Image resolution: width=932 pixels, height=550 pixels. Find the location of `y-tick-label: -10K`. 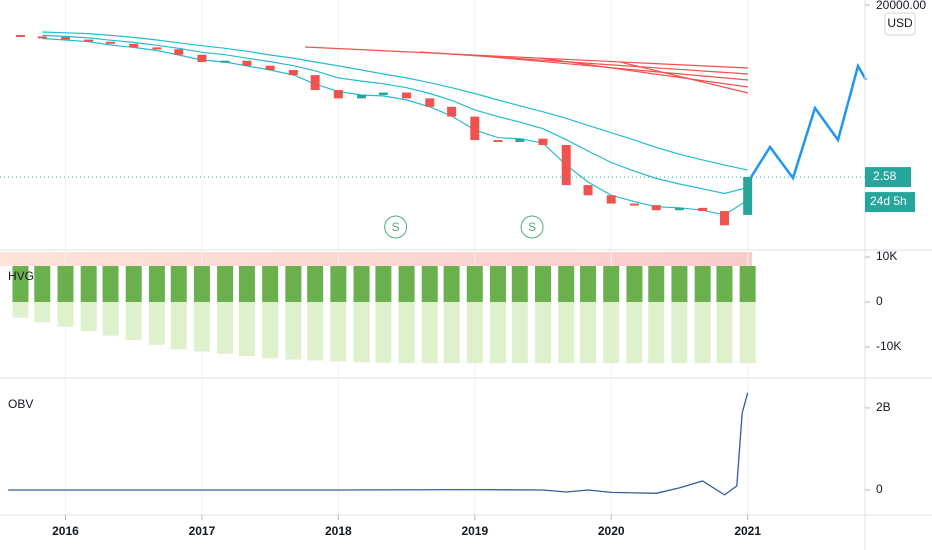

y-tick-label: -10K is located at coordinates (888, 346).